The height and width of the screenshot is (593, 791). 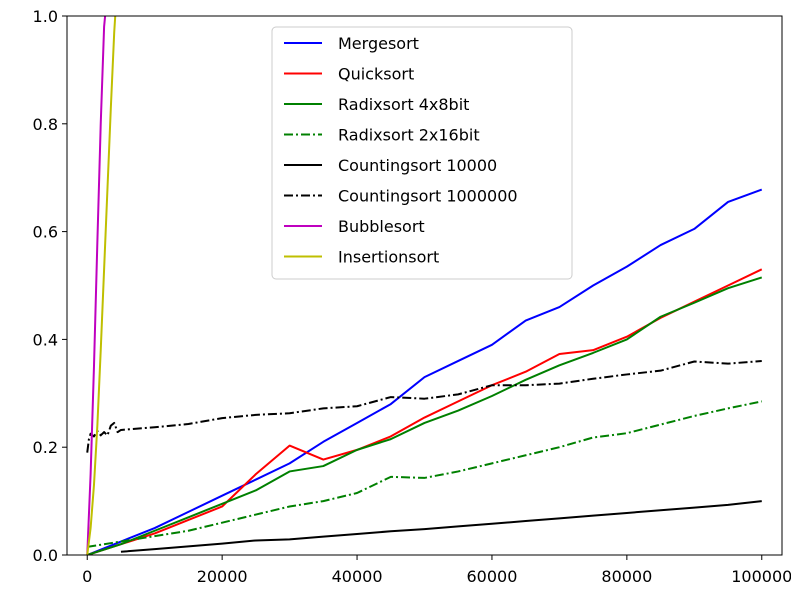 I want to click on legend-label: Insertionsort, so click(x=388, y=257).